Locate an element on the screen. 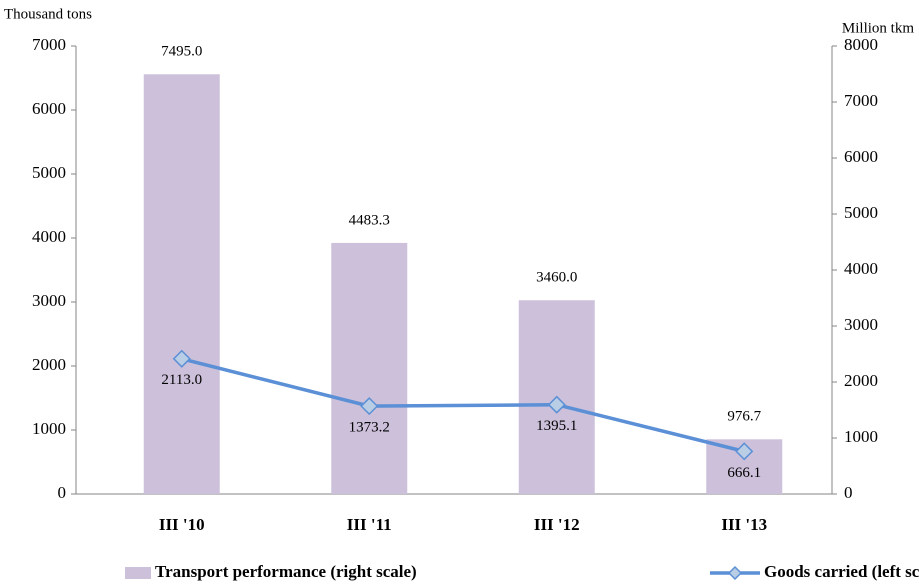  y-tick-label: 7000 is located at coordinates (49, 44).